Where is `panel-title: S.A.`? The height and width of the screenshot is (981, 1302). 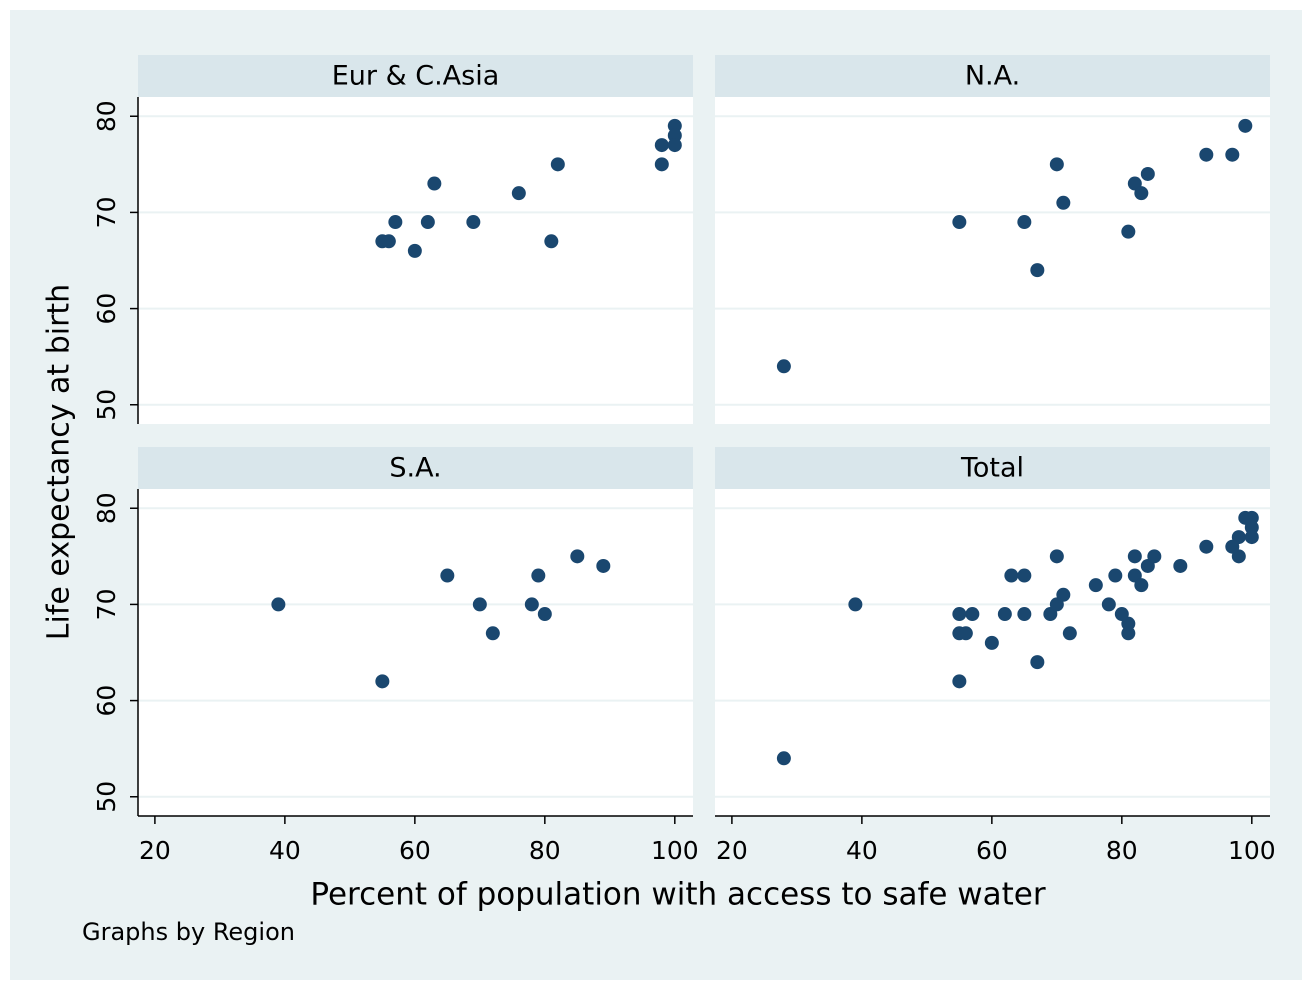
panel-title: S.A. is located at coordinates (415, 468).